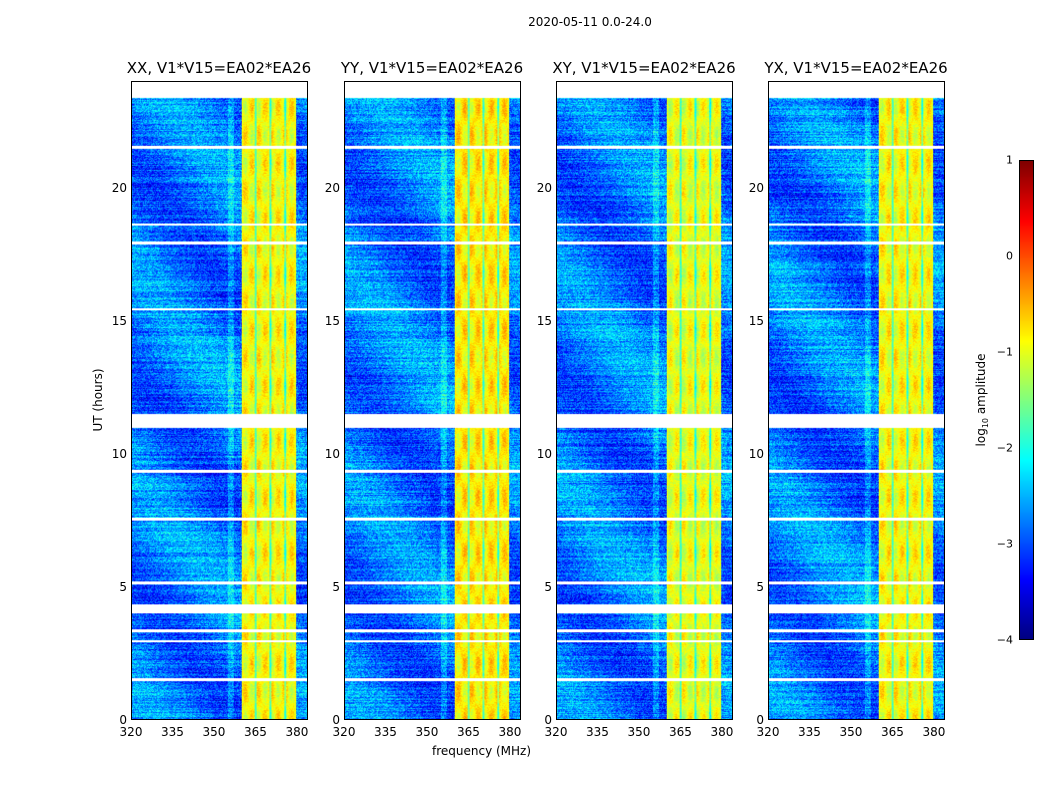 This screenshot has width=1050, height=800. Describe the element at coordinates (1009, 256) in the screenshot. I see `colorbar-tick-label: 0` at that location.